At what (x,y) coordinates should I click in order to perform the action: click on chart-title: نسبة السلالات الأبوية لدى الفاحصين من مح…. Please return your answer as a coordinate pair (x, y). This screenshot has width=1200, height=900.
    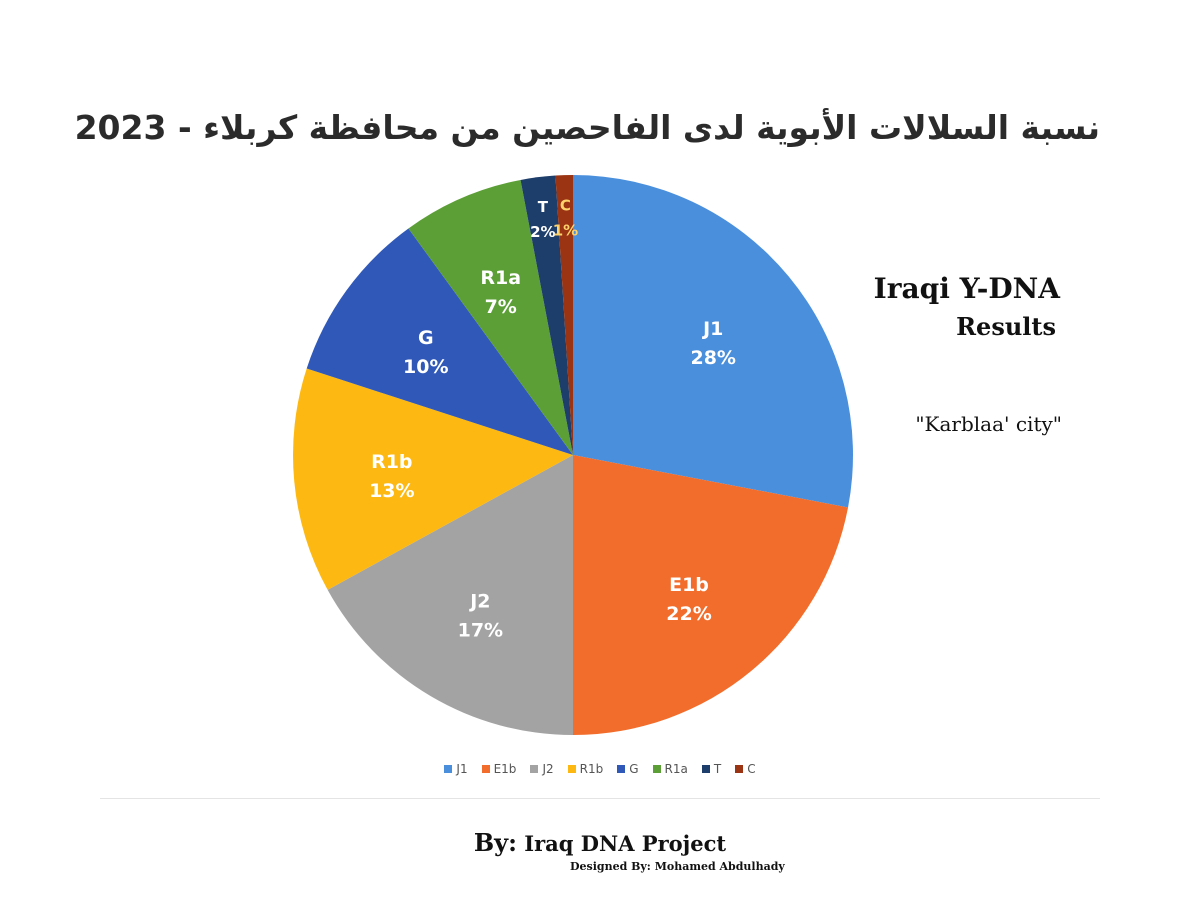
    Looking at the image, I should click on (587, 127).